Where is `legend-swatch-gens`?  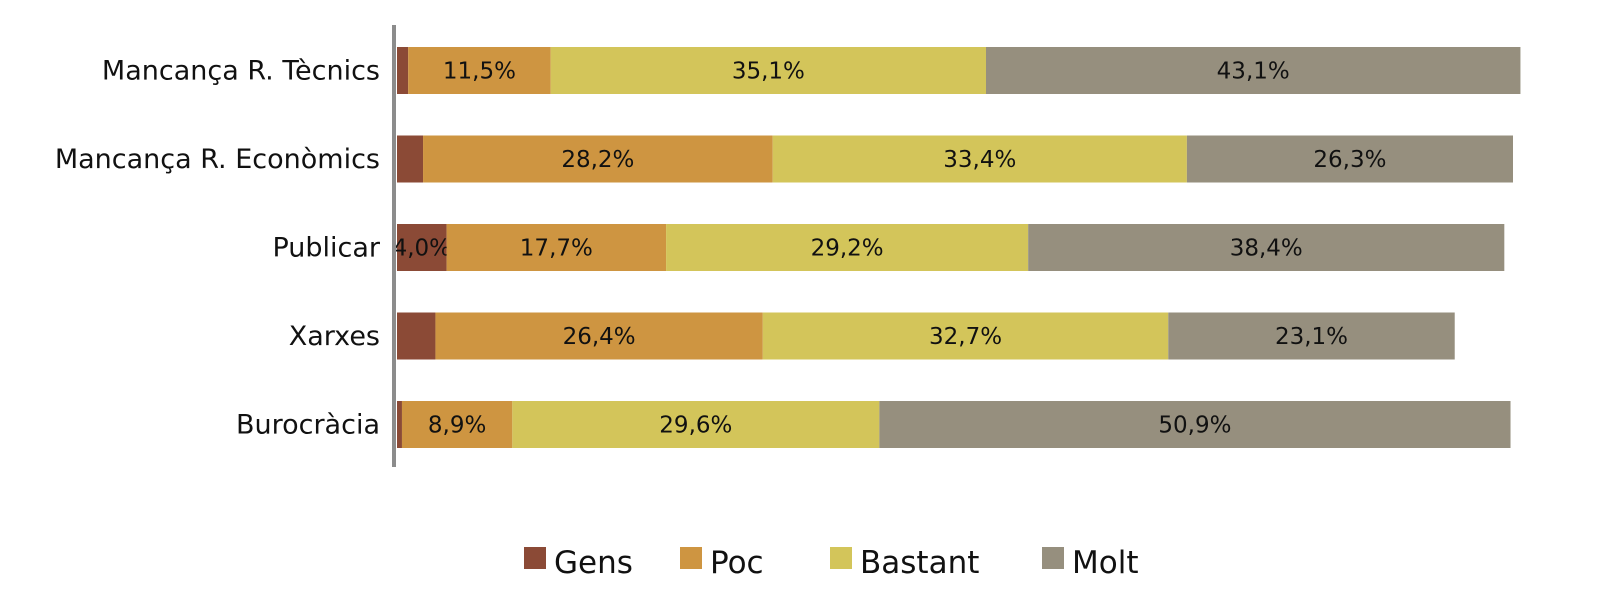
legend-swatch-gens is located at coordinates (535, 558).